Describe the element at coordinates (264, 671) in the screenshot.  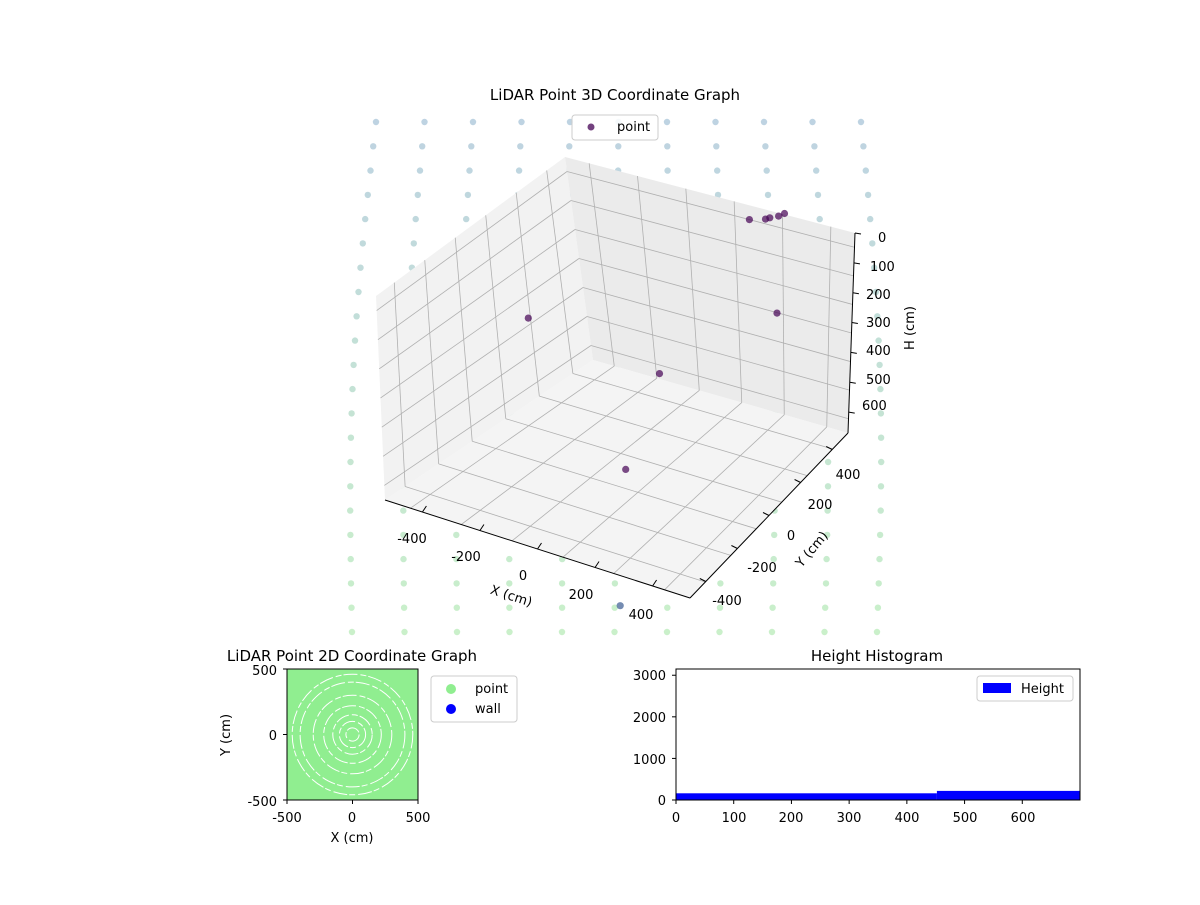
I see `y-tick-label-2d: 500` at that location.